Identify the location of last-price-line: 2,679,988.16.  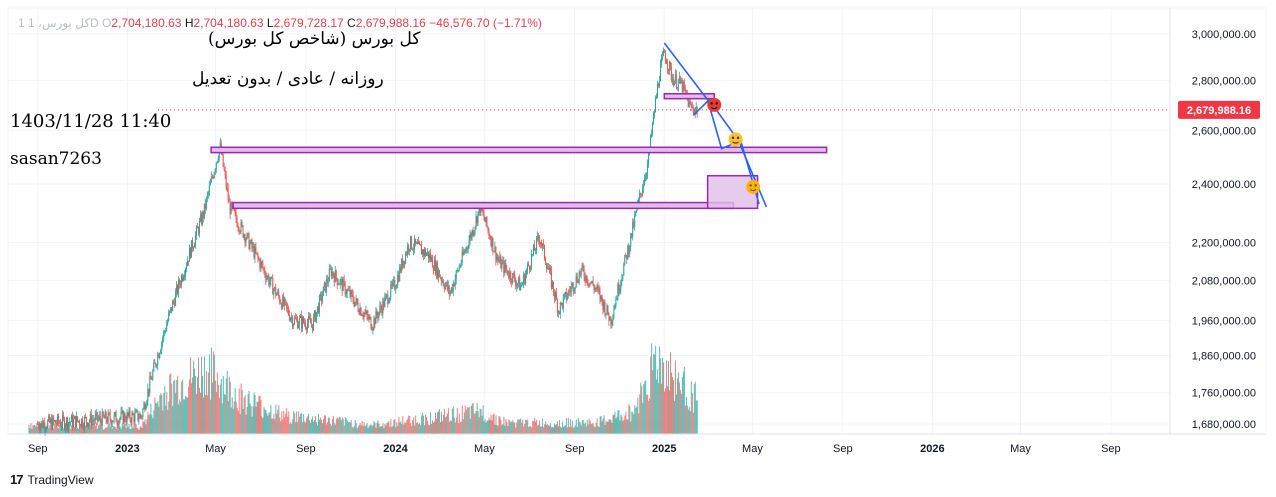
(709, 109).